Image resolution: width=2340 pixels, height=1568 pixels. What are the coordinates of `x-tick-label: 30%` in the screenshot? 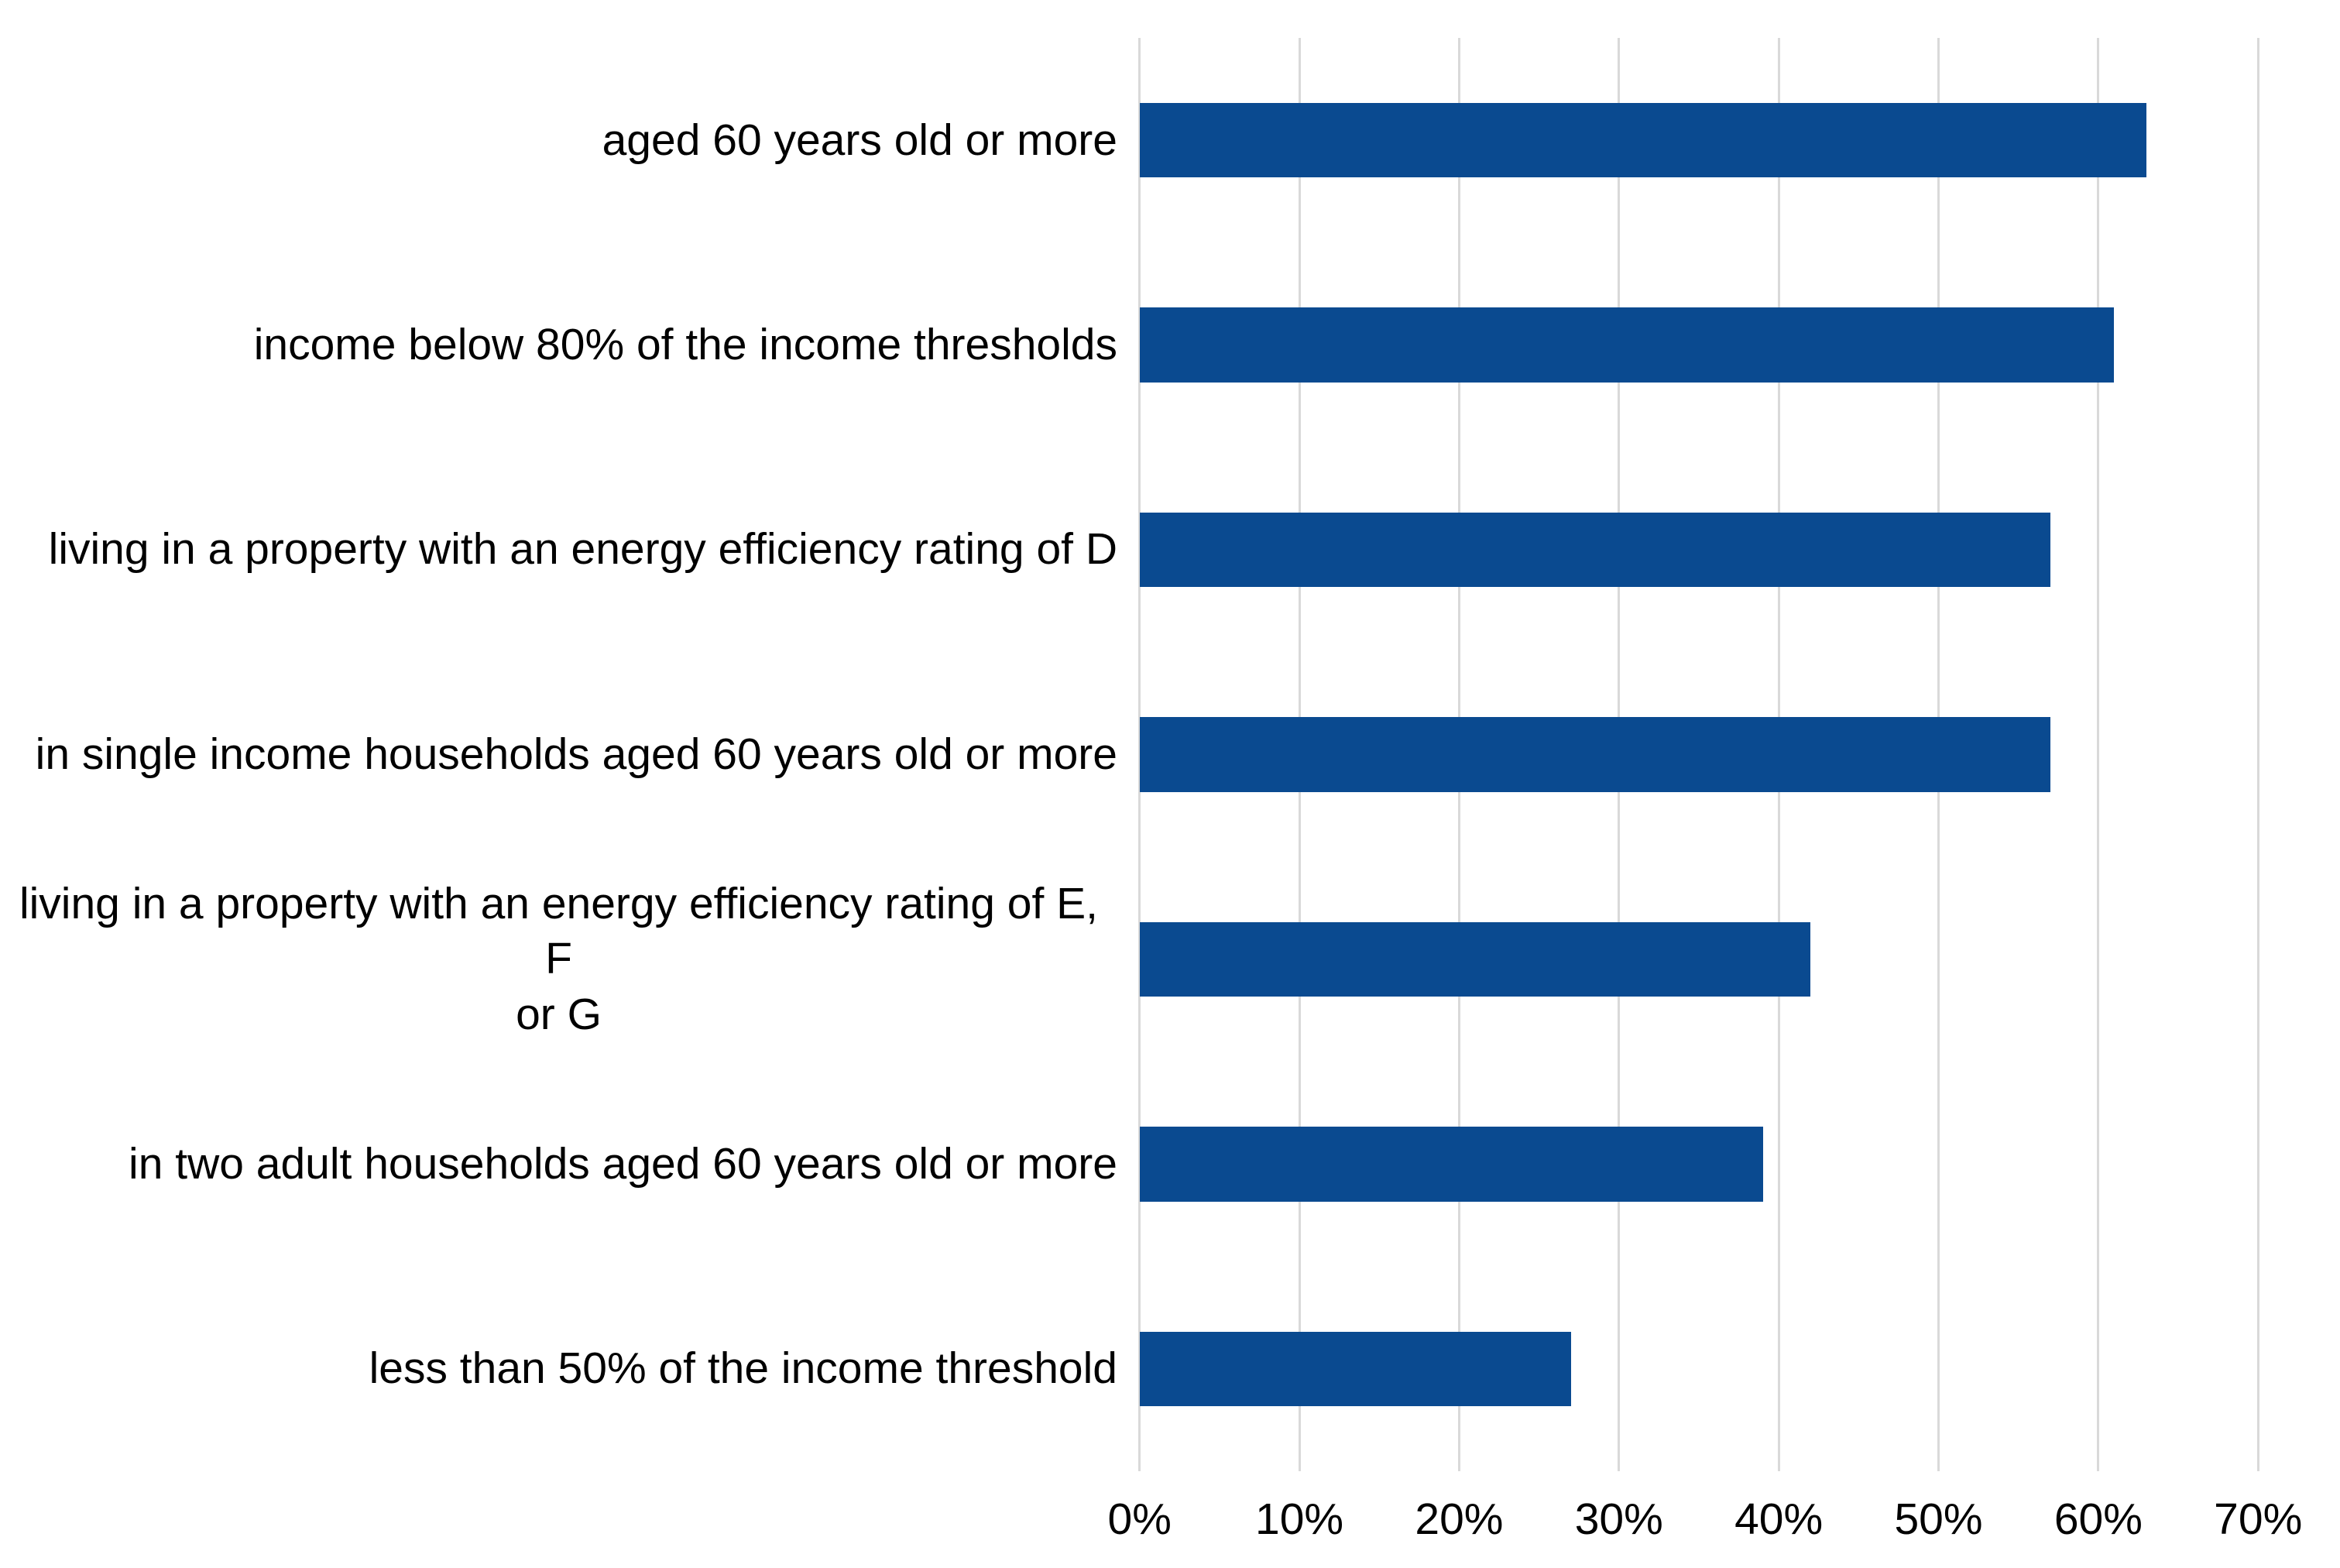 It's located at (1618, 1519).